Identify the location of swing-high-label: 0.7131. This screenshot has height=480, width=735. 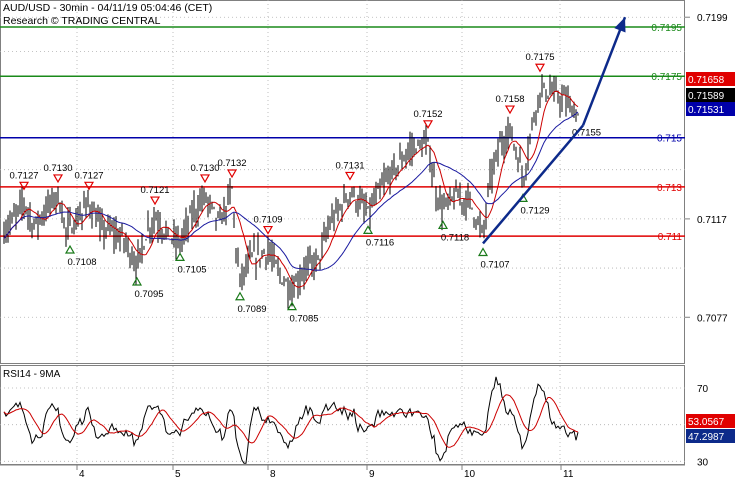
(349, 165).